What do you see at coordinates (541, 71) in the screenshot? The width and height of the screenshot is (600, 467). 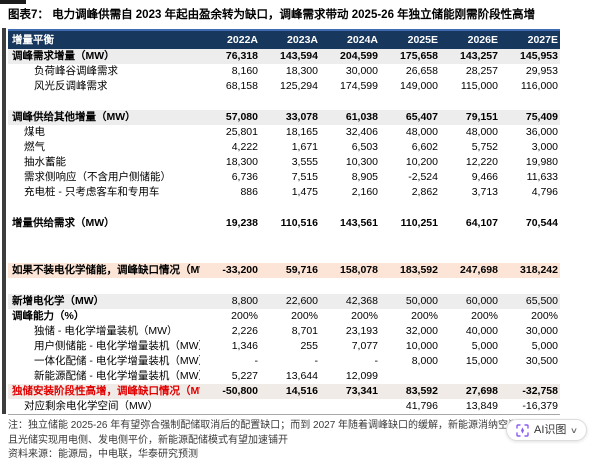 I see `cell-value: 29,953` at bounding box center [541, 71].